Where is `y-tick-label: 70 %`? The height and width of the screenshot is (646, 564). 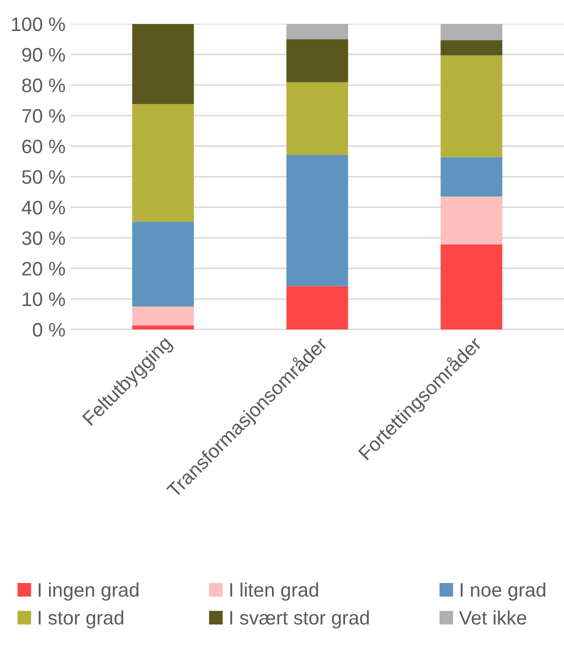 y-tick-label: 70 % is located at coordinates (43, 116).